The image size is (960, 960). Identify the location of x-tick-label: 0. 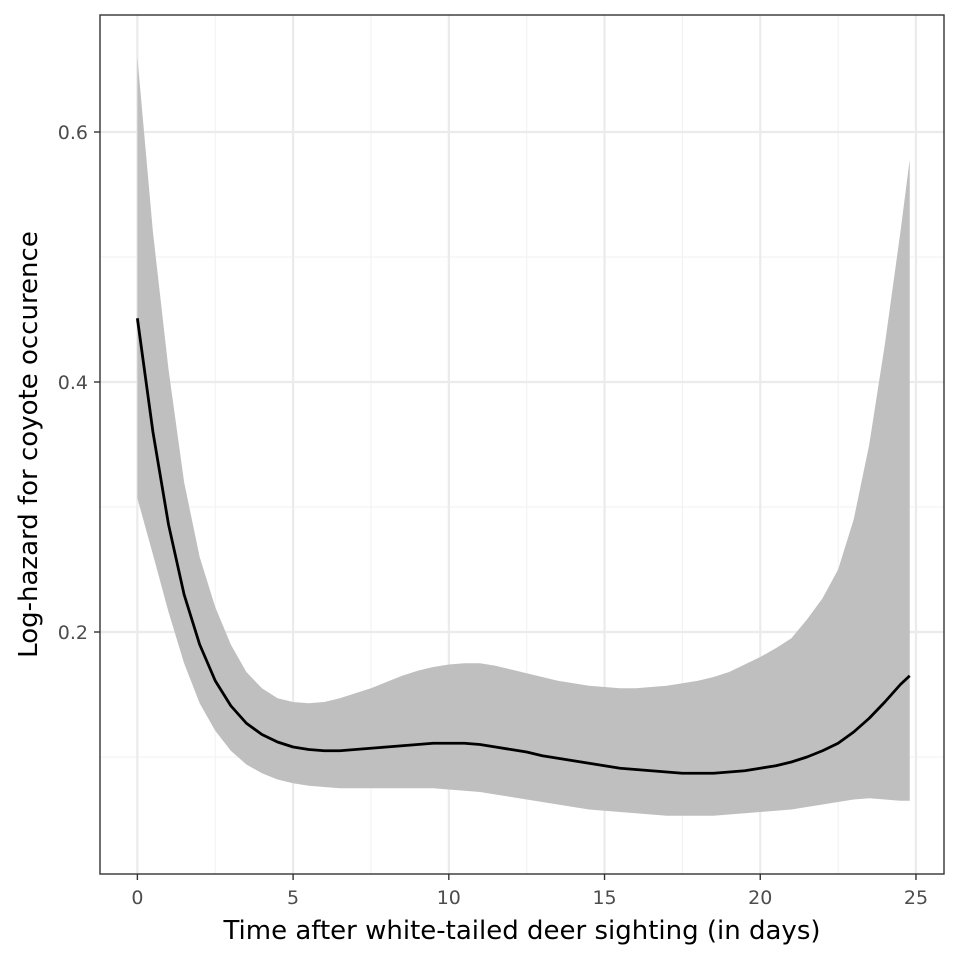
(137, 898).